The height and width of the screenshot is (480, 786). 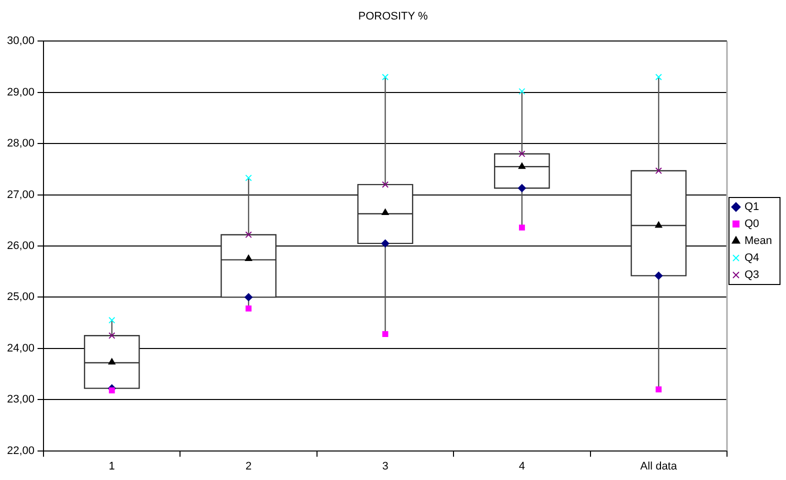 What do you see at coordinates (20, 246) in the screenshot?
I see `y-tick-label: 26,00` at bounding box center [20, 246].